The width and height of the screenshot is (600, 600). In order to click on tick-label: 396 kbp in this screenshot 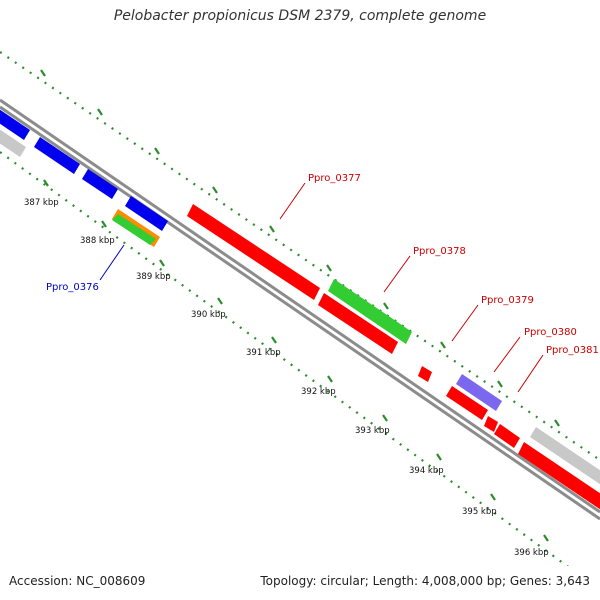, I will do `click(531, 553)`.